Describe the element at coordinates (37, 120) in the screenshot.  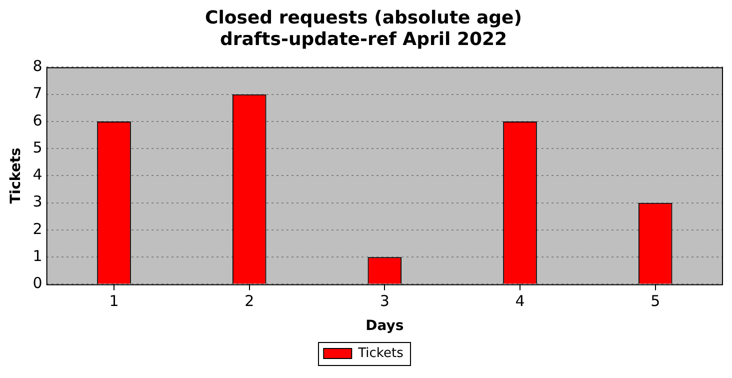
I see `y-tick-label: 6` at that location.